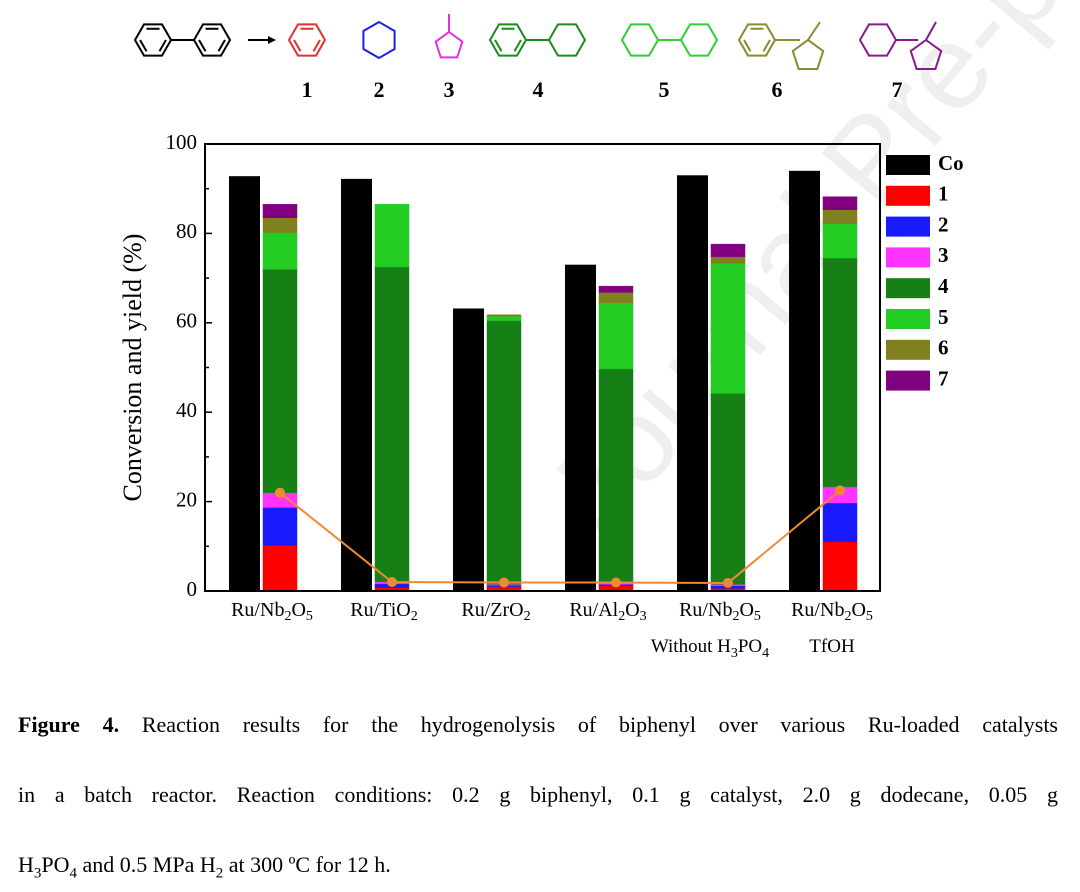 This screenshot has width=1080, height=892. Describe the element at coordinates (943, 378) in the screenshot. I see `legend-label: 7` at that location.